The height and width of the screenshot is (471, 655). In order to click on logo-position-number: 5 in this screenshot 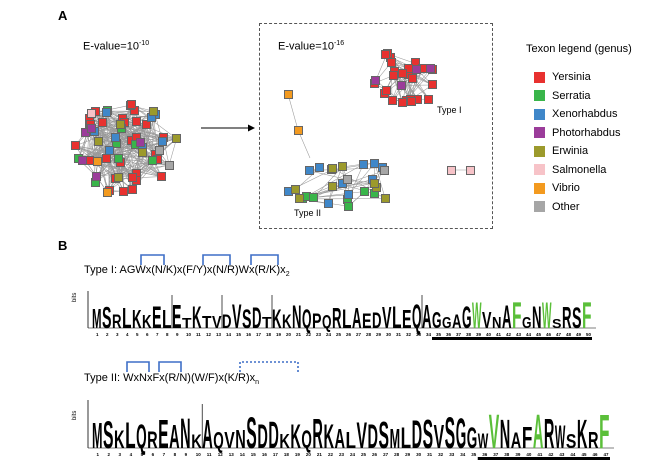, I will do `click(137, 334)`.